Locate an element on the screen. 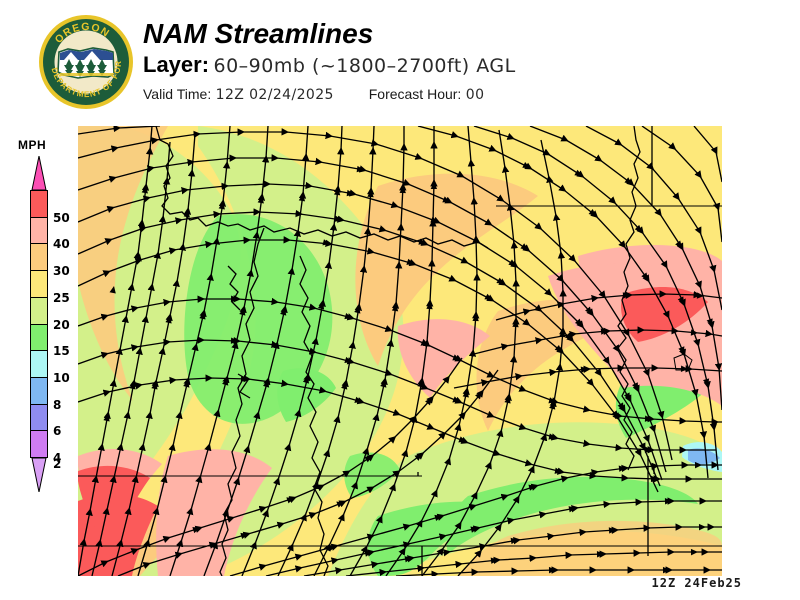 This screenshot has height=600, width=800. layer-label: Layer: is located at coordinates (176, 64).